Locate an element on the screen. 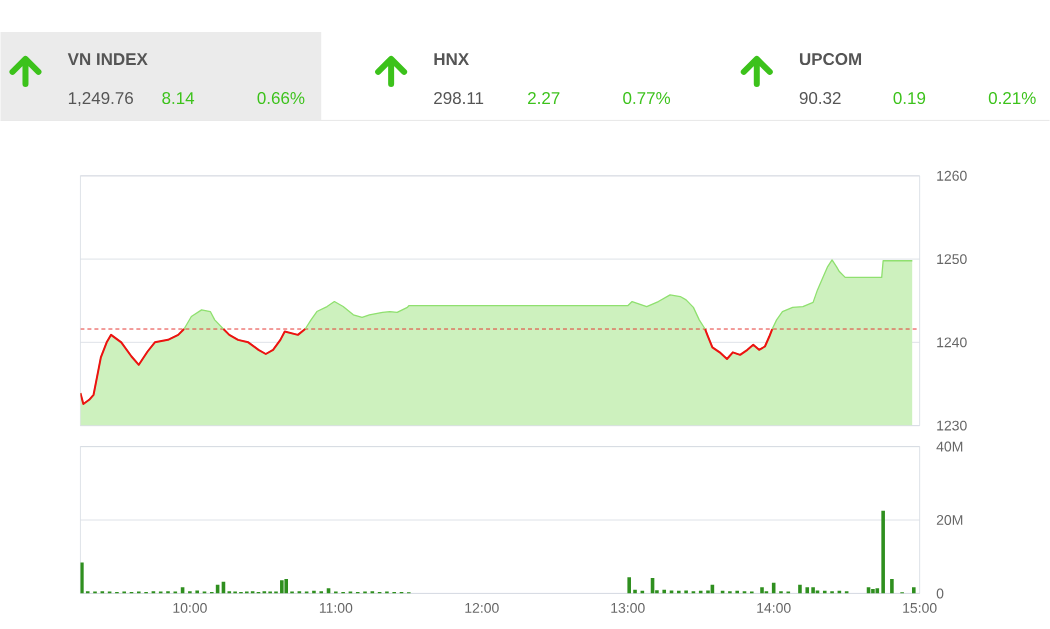 The height and width of the screenshot is (629, 1050). y-tick-label: 1230 is located at coordinates (952, 425).